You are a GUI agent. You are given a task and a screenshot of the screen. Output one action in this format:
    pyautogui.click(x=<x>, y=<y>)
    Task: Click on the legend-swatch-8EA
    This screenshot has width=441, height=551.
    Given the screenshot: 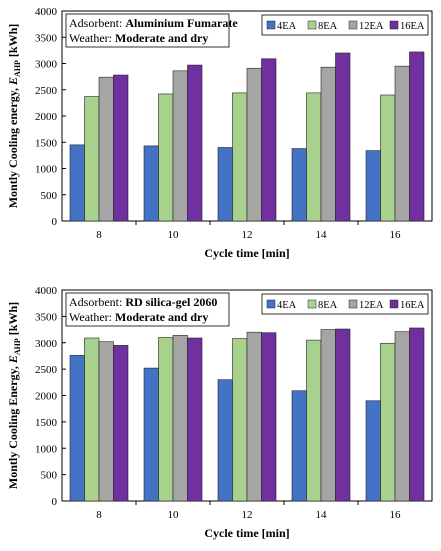 What is the action you would take?
    pyautogui.click(x=312, y=25)
    